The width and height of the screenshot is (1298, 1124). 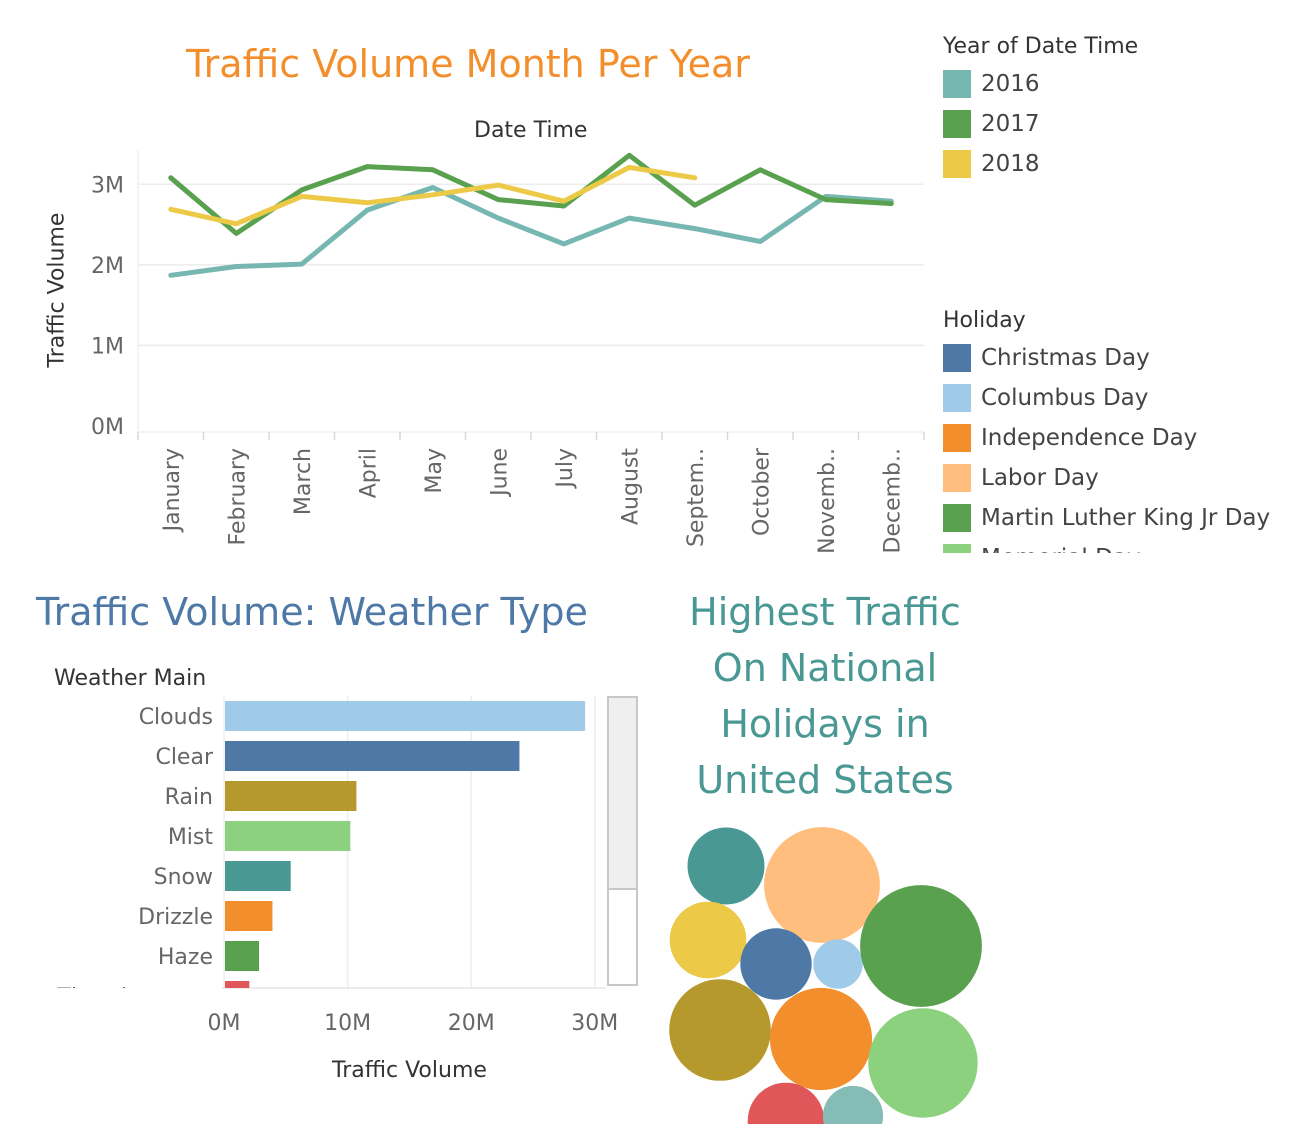 I want to click on holiday-legend-label: Independence Day, so click(x=1089, y=438).